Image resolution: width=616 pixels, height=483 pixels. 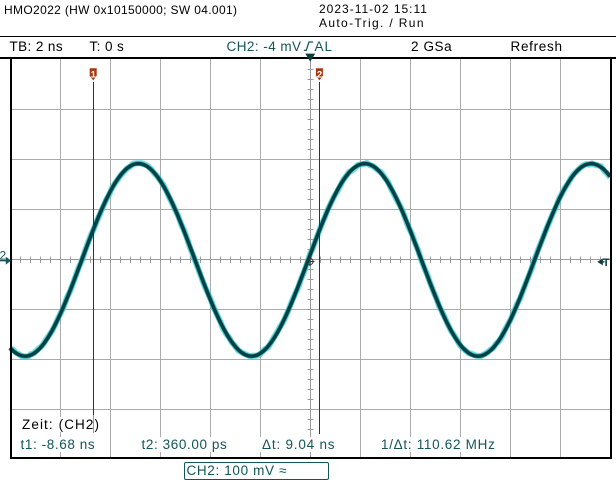 I want to click on svg-text: 1, so click(x=94, y=74).